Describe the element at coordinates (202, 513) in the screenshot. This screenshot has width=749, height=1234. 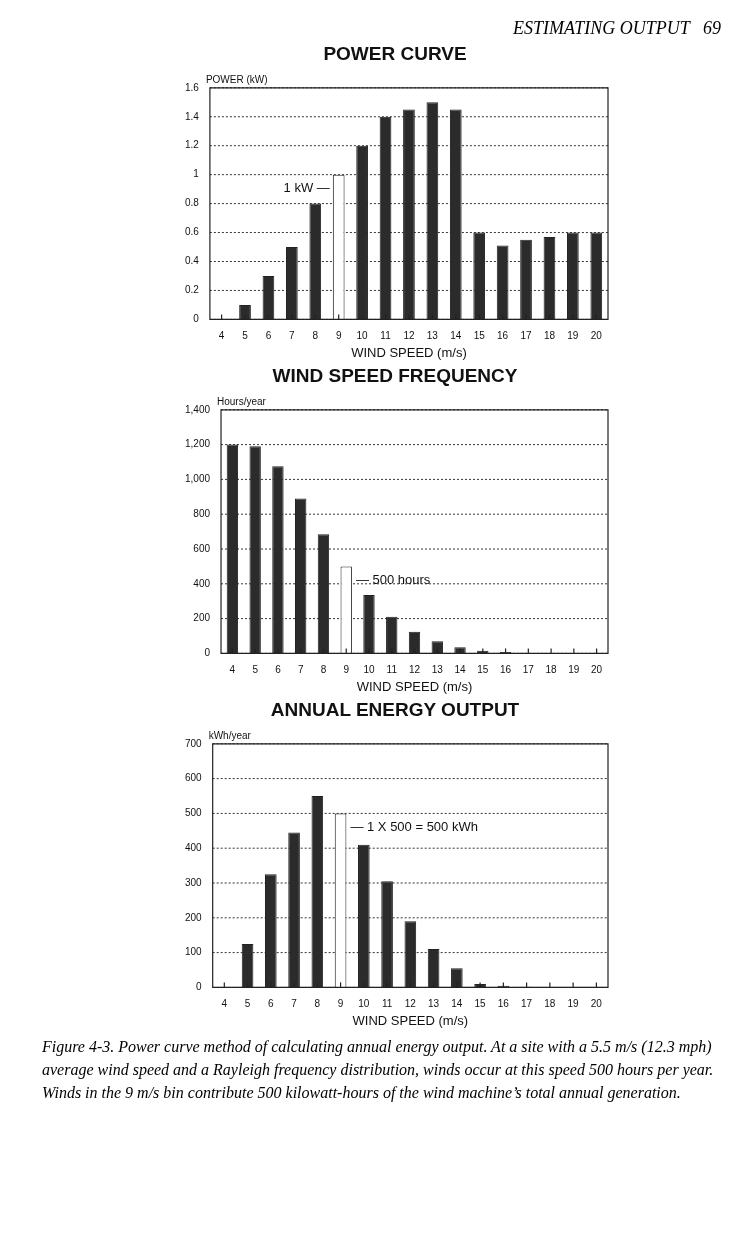
I see `y-tick-label: 800` at that location.